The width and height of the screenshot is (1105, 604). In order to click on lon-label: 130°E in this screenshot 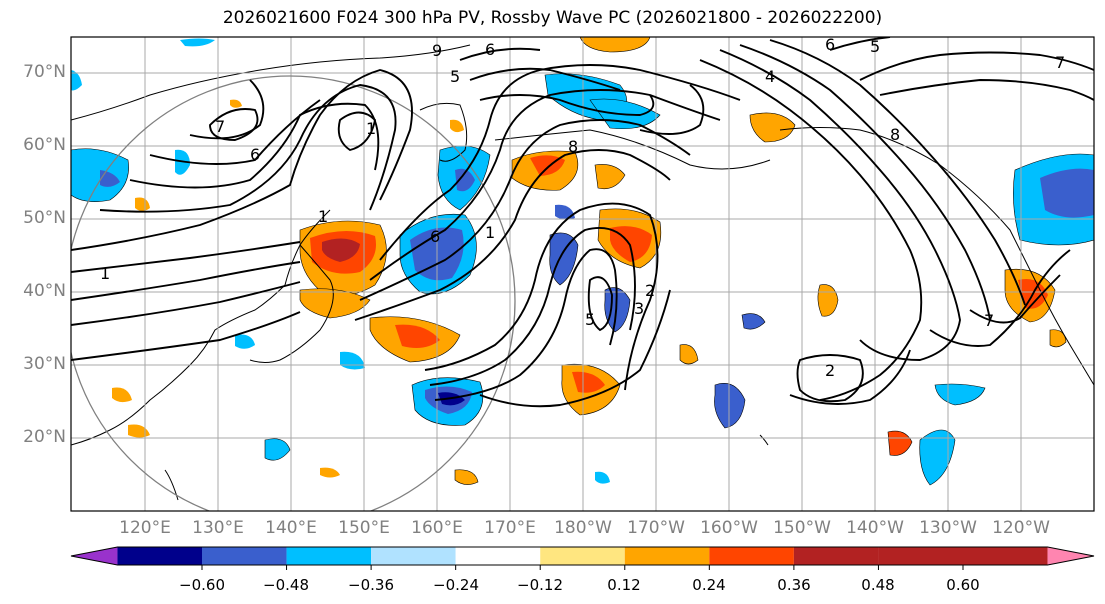, I will do `click(218, 528)`.